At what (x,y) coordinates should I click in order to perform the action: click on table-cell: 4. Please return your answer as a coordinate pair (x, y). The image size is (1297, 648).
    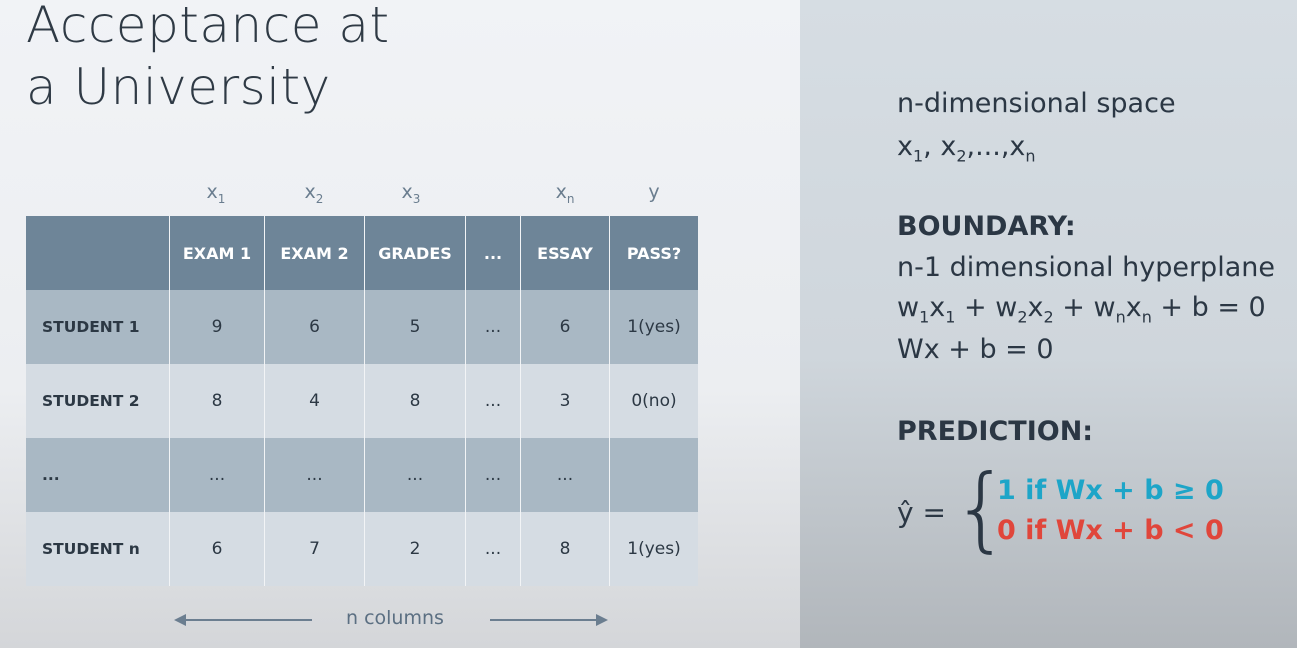
    Looking at the image, I should click on (314, 401).